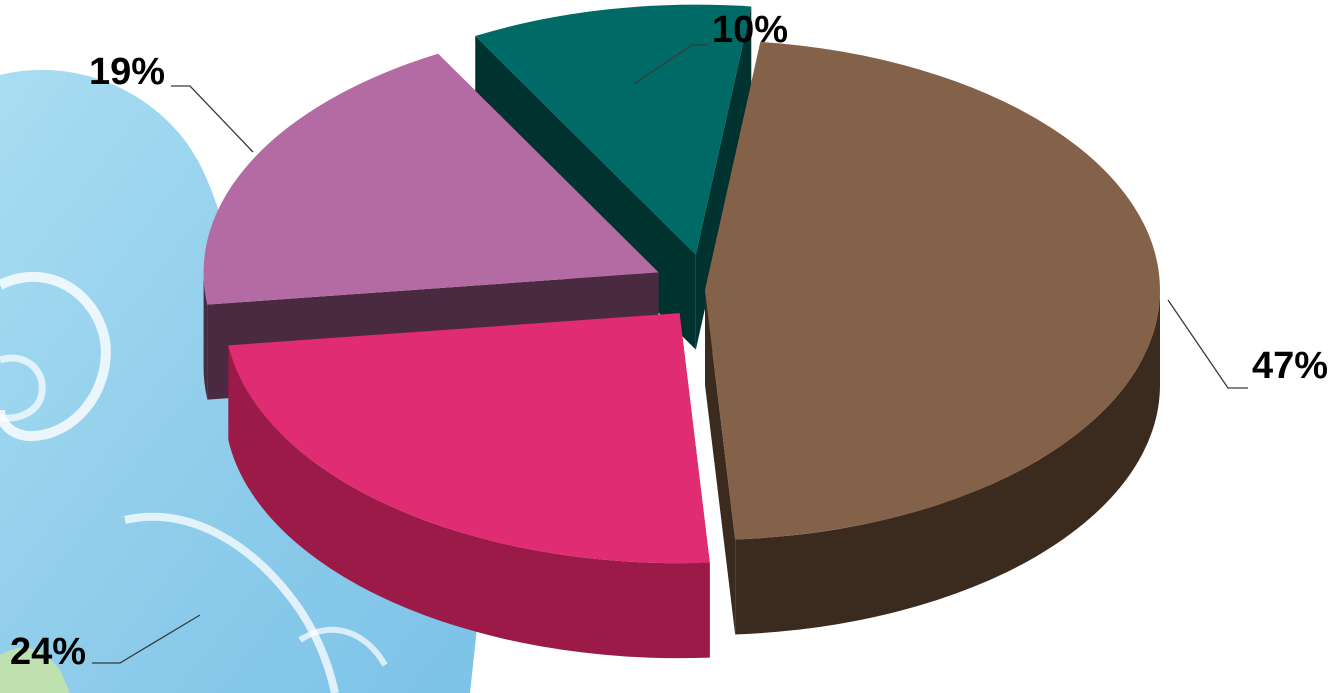  Describe the element at coordinates (127, 72) in the screenshot. I see `data-label: 19%` at that location.